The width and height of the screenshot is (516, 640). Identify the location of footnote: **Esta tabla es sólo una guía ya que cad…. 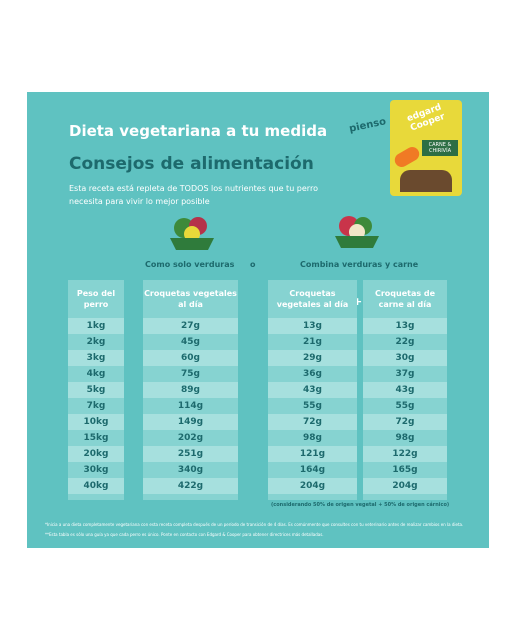
(184, 534).